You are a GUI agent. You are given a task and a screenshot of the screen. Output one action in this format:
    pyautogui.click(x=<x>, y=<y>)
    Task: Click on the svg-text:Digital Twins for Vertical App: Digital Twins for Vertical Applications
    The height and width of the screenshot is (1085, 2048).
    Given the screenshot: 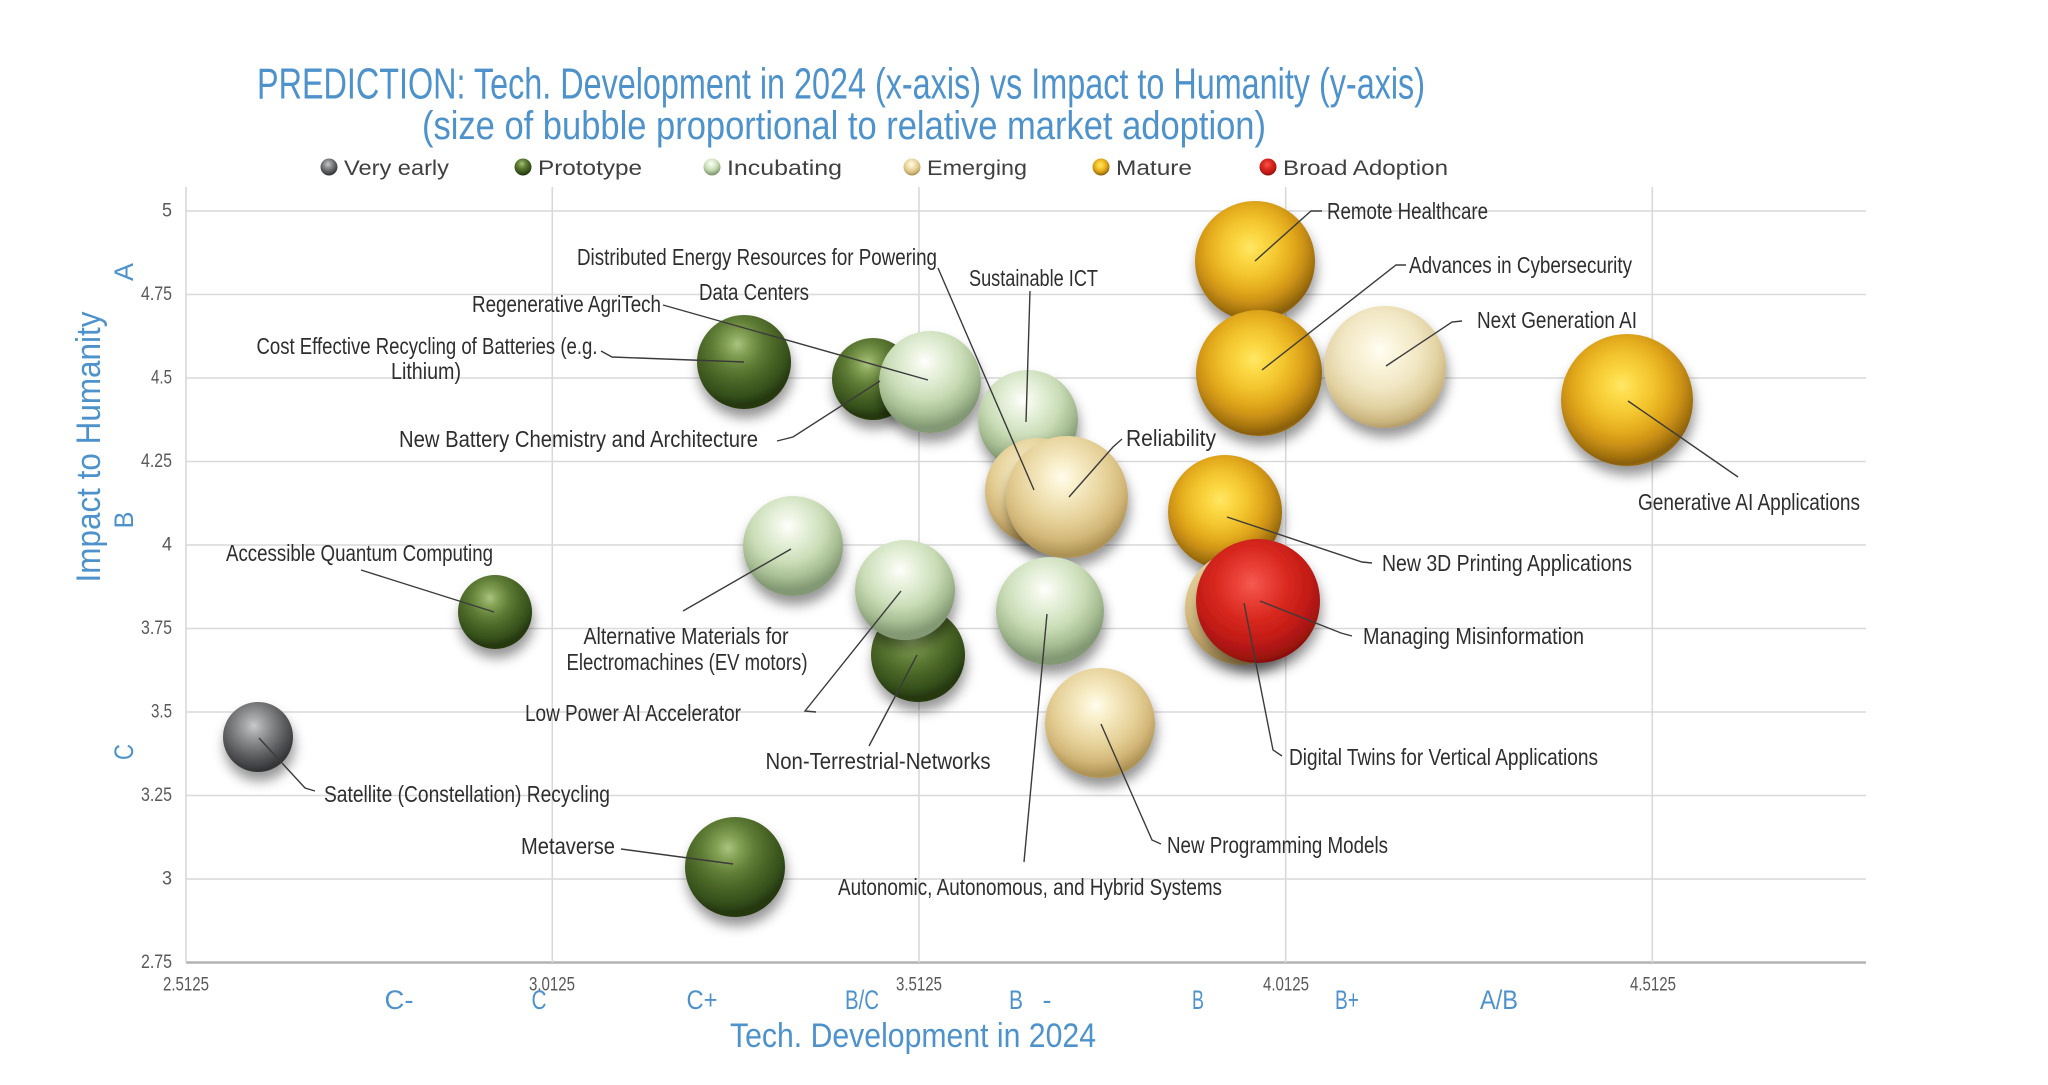 What is the action you would take?
    pyautogui.click(x=1443, y=757)
    